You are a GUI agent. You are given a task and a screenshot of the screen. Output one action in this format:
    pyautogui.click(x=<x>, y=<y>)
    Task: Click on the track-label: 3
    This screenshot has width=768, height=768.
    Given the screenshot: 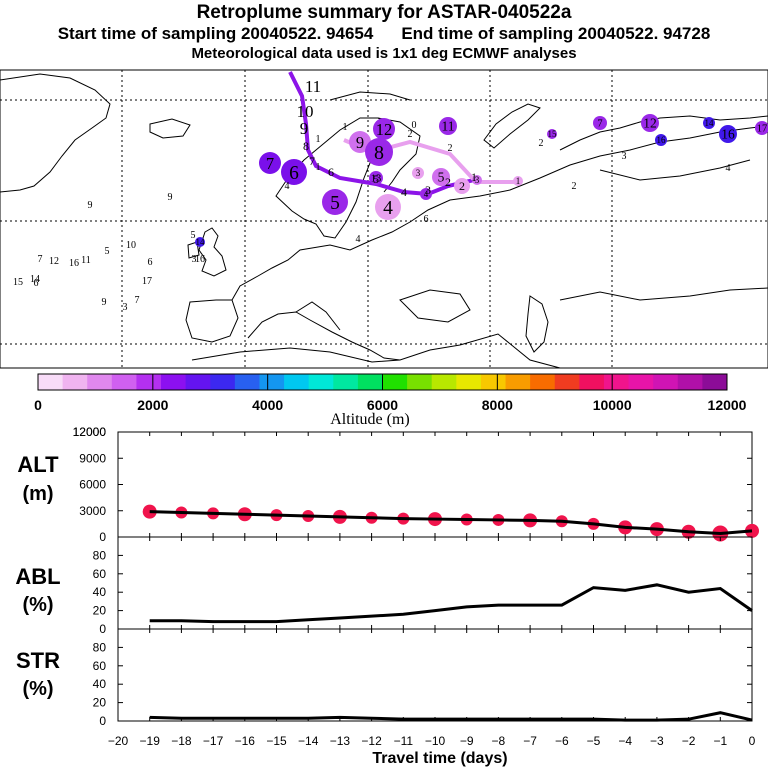 What is the action you would take?
    pyautogui.click(x=428, y=190)
    